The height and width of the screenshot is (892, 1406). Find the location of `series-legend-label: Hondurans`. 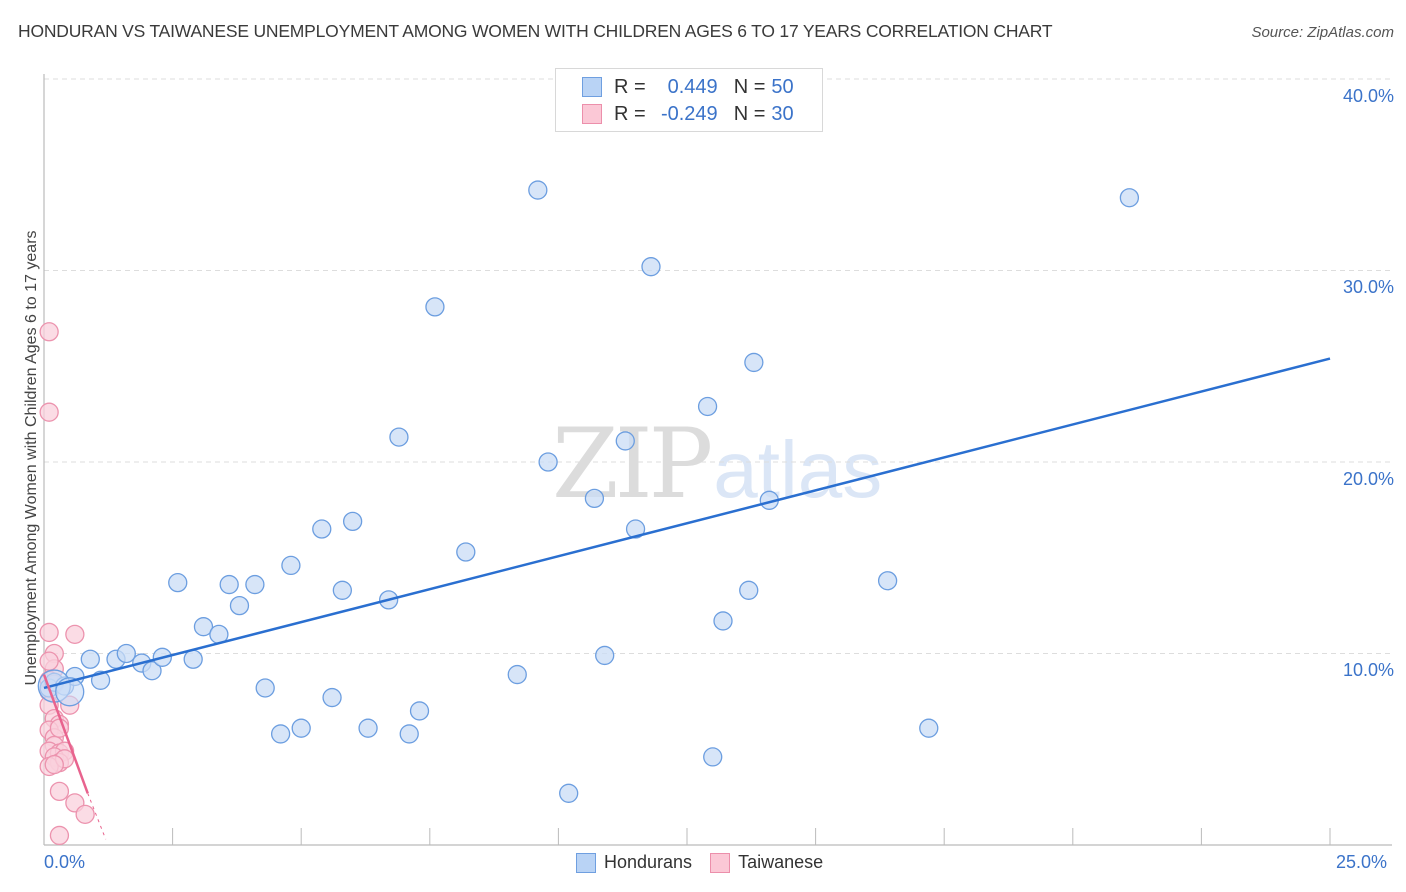

series-legend-label: Hondurans is located at coordinates (648, 862).